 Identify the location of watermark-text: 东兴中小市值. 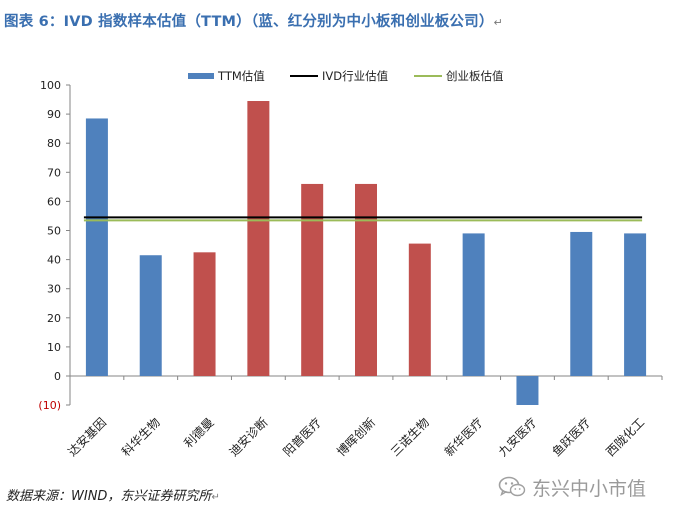
(589, 488).